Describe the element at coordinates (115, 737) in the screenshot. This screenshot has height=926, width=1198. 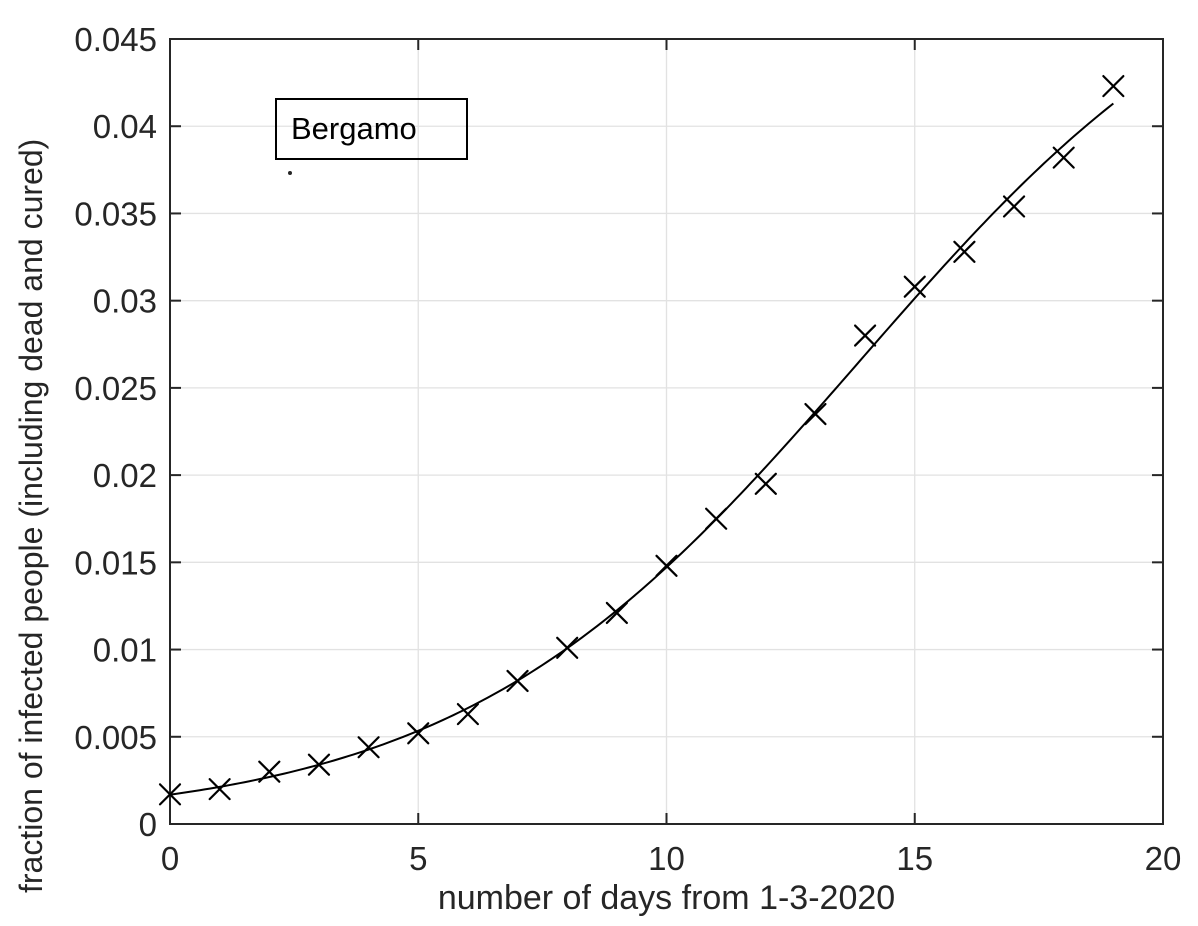
I see `y-tick-label: 0.005` at that location.